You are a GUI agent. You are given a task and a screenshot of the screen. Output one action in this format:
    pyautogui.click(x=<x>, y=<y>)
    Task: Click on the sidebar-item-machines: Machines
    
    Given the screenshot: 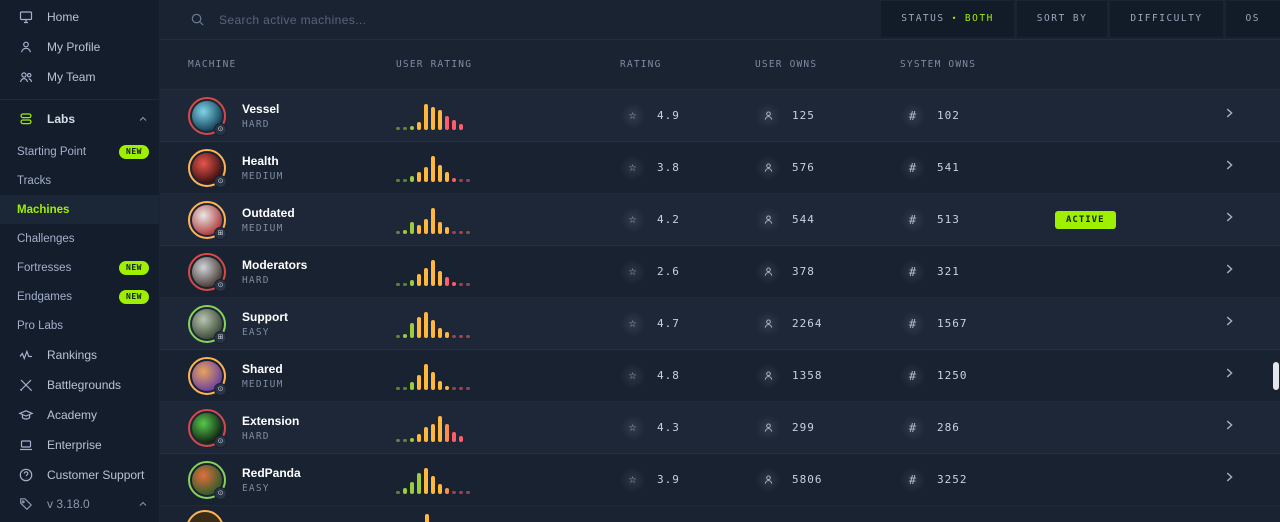 What is the action you would take?
    pyautogui.click(x=79, y=209)
    